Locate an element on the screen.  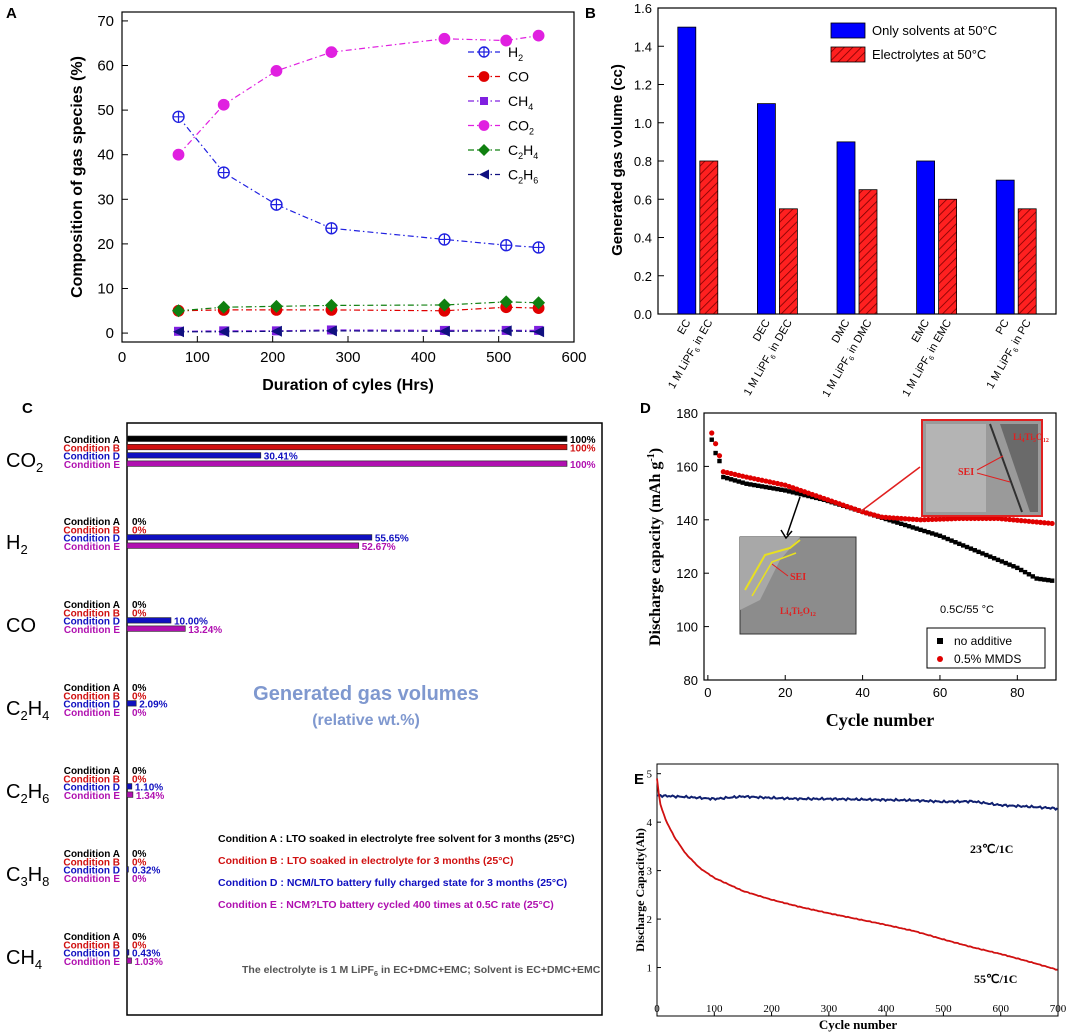
panel-c-bar-label: 30.41% is located at coordinates (281, 457).